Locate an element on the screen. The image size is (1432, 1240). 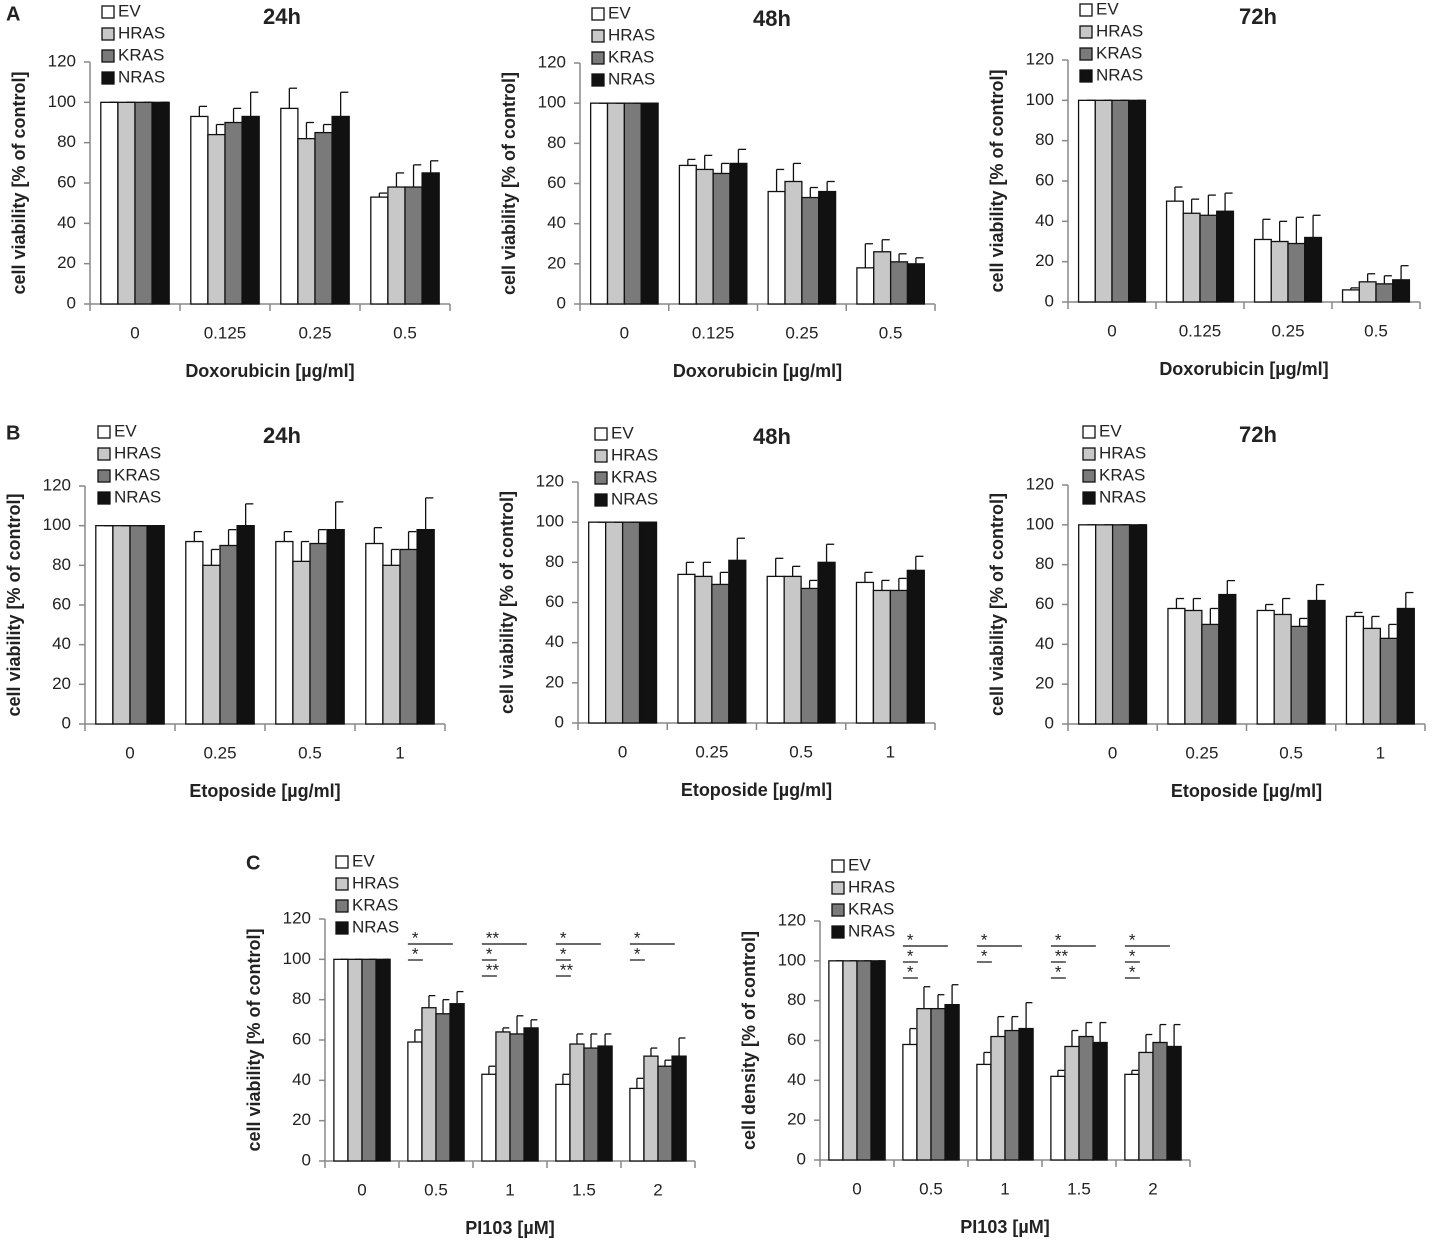
y-tick-label: 100 is located at coordinates (62, 101).